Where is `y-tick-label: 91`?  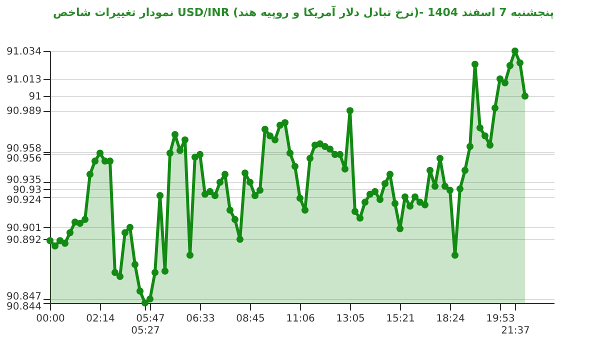 y-tick-label: 91 is located at coordinates (35, 97).